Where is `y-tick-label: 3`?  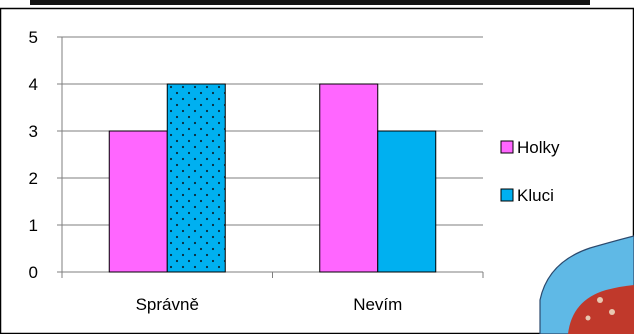 y-tick-label: 3 is located at coordinates (33, 131).